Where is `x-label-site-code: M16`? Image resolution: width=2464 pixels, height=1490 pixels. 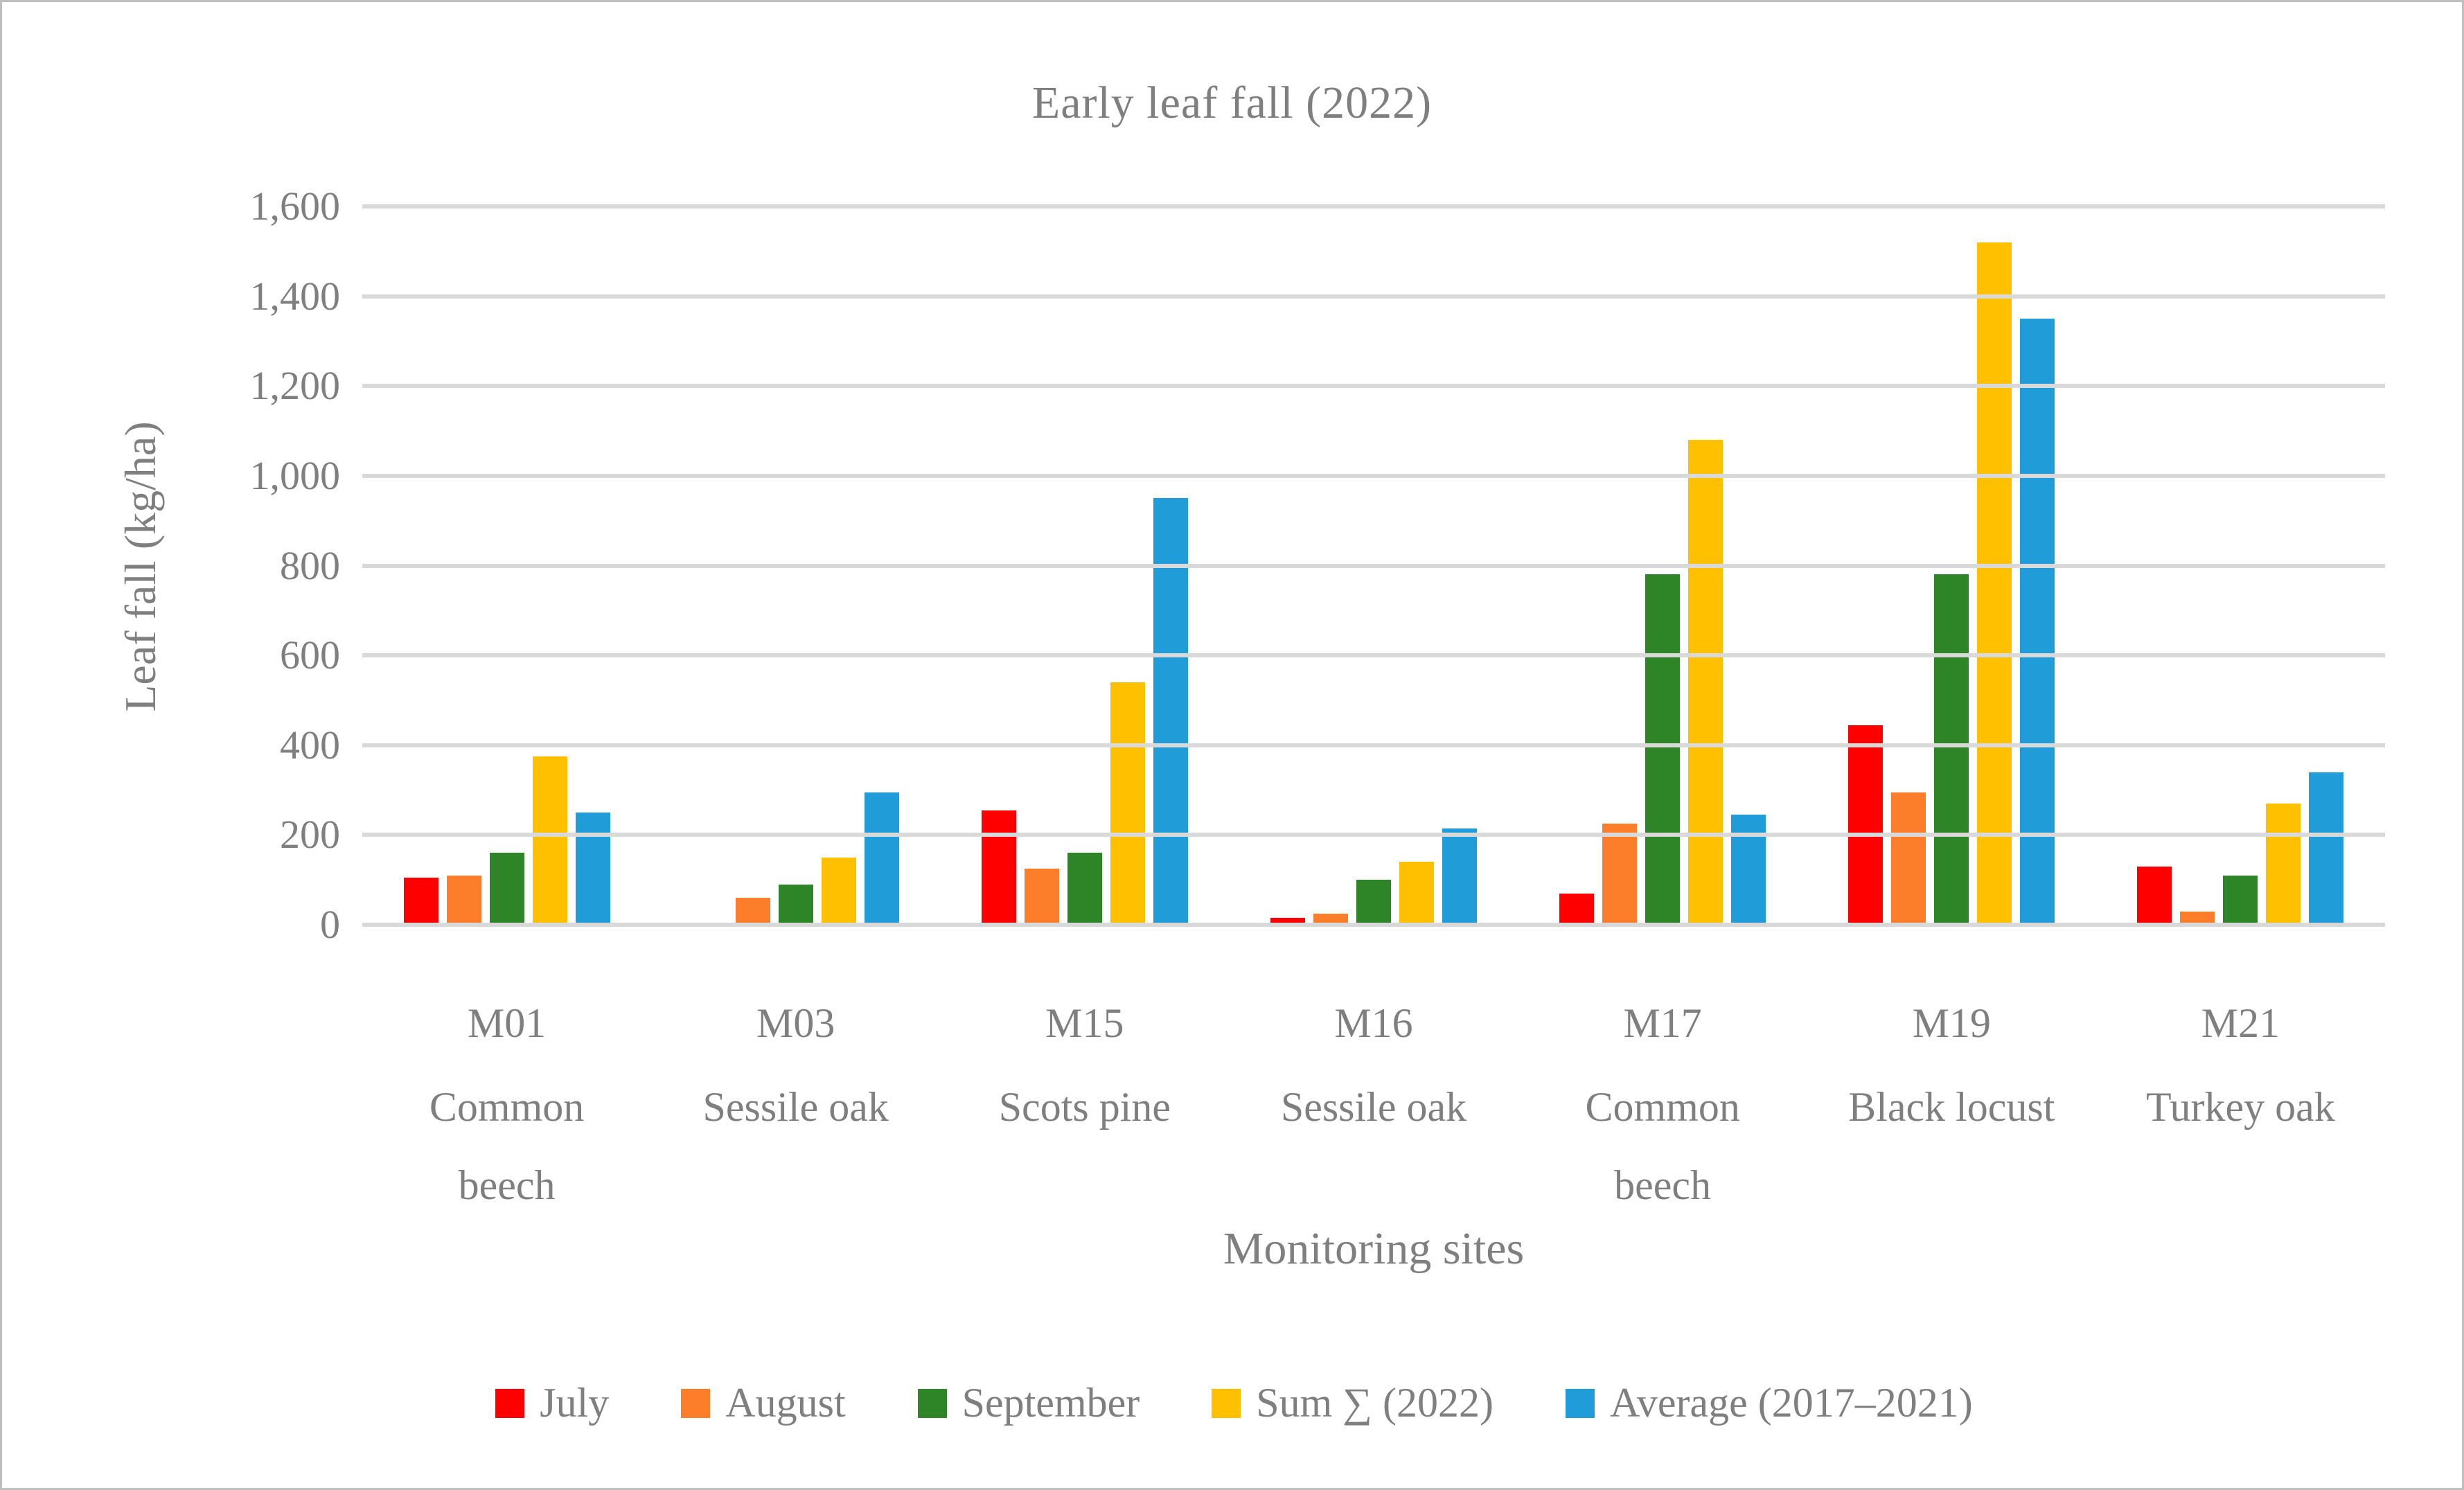
x-label-site-code: M16 is located at coordinates (1373, 1023).